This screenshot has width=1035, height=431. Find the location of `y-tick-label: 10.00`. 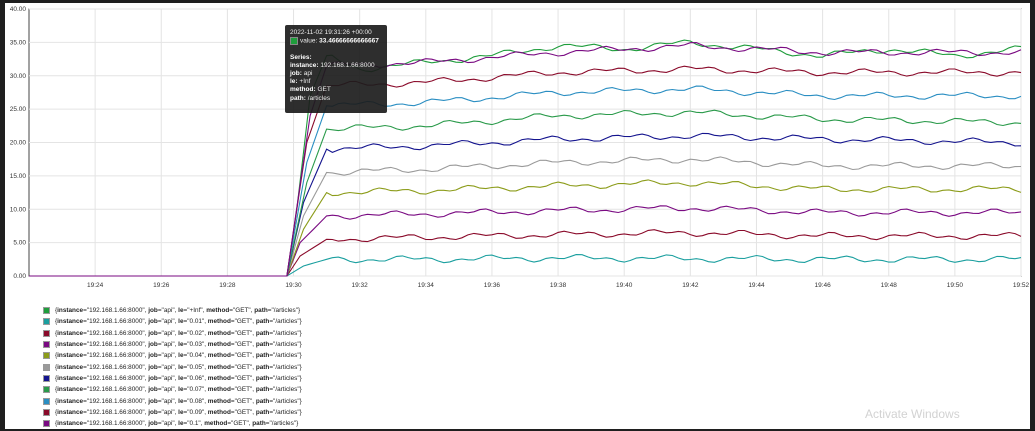

y-tick-label: 10.00 is located at coordinates (18, 209).